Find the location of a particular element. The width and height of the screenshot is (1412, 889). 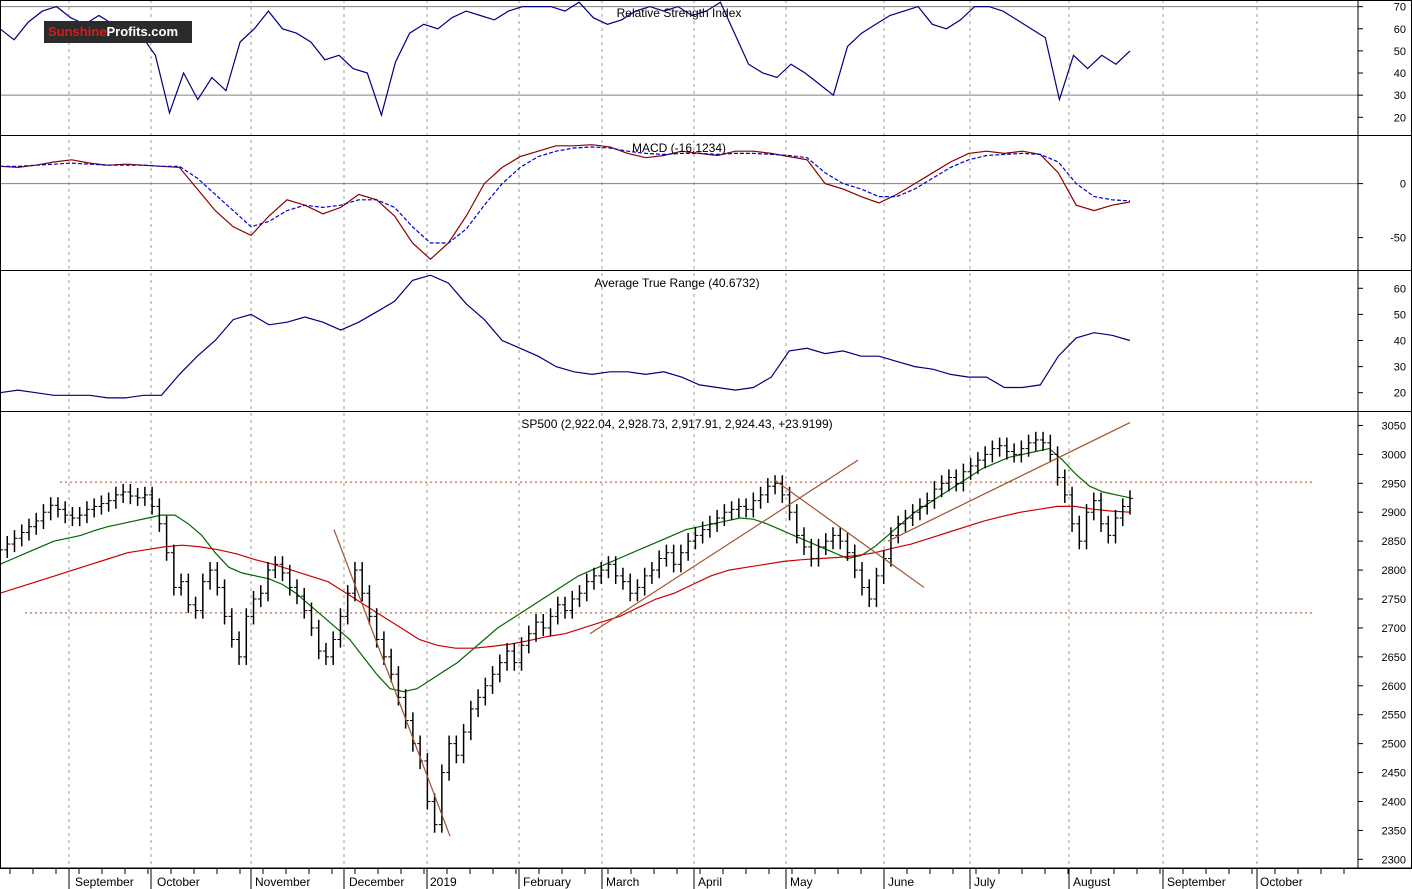

logo-background is located at coordinates (118, 32).